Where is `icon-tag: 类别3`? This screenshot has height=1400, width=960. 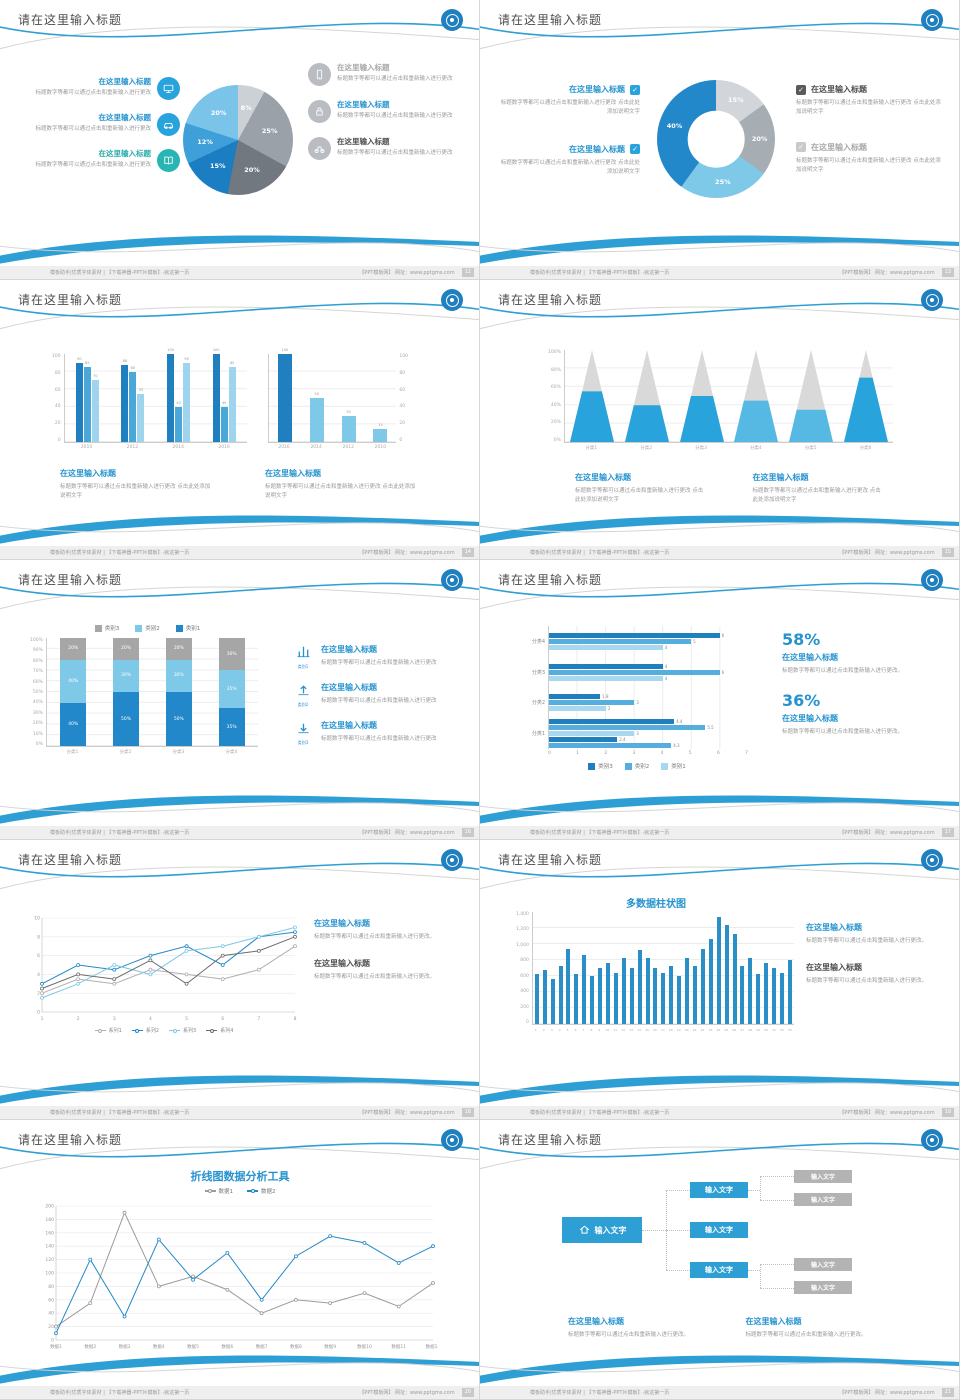
icon-tag: 类别3 is located at coordinates (303, 742).